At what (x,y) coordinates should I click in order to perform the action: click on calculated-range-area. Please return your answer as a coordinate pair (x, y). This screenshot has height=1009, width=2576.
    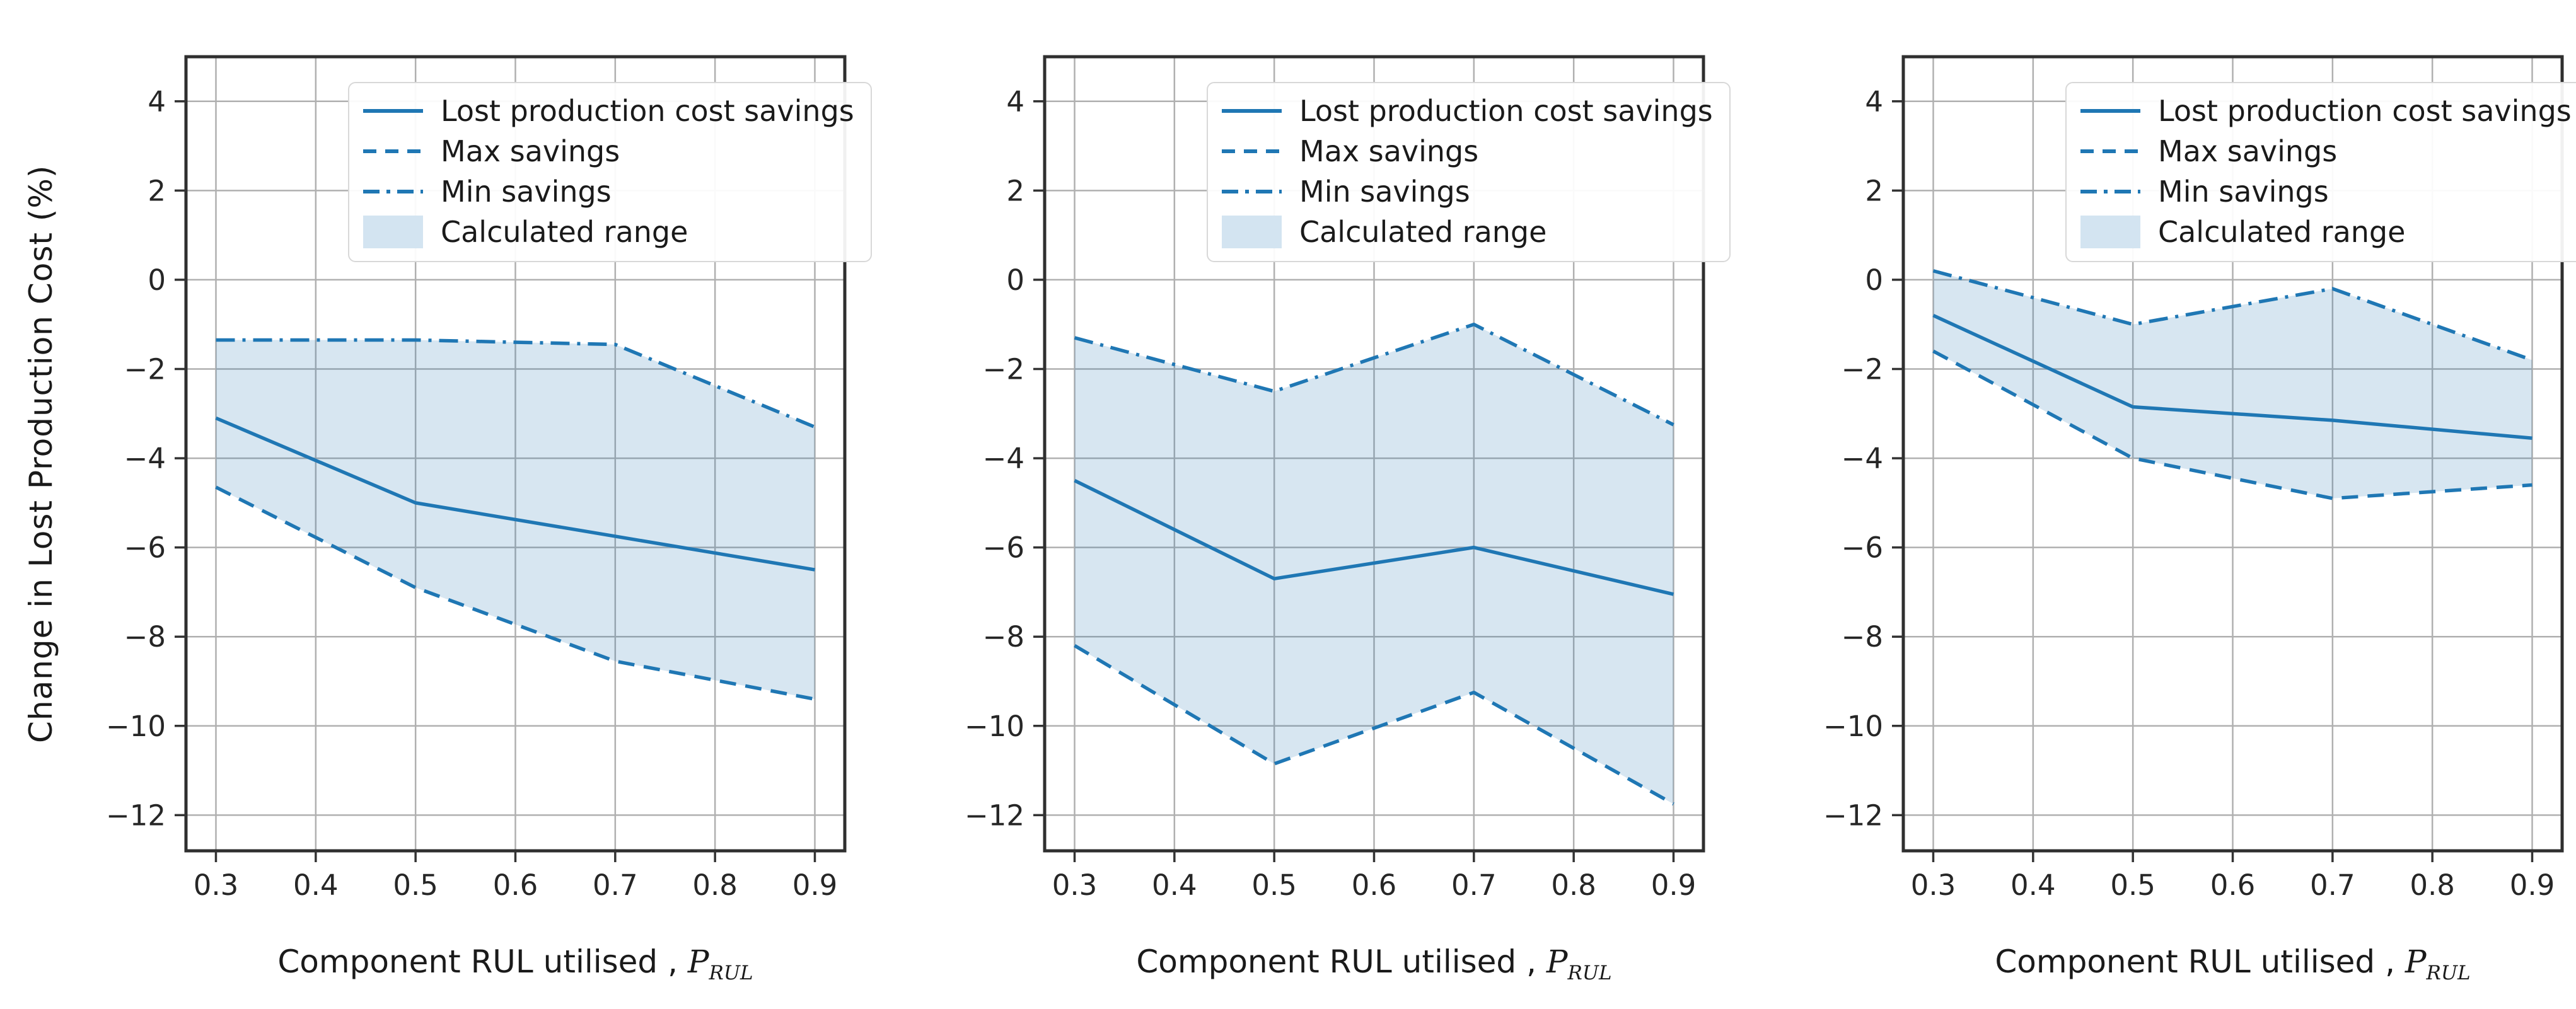
    Looking at the image, I should click on (2232, 384).